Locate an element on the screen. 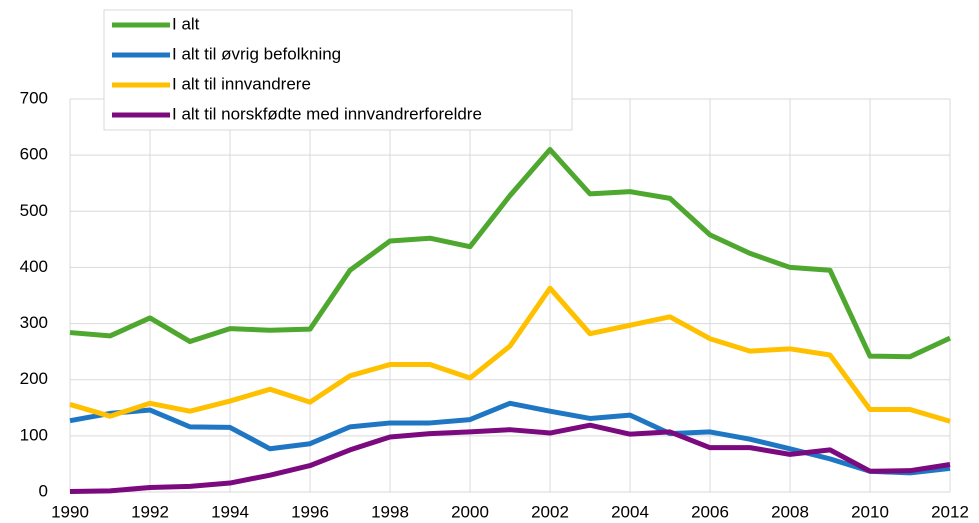  x-tick-label: 1998 is located at coordinates (390, 511).